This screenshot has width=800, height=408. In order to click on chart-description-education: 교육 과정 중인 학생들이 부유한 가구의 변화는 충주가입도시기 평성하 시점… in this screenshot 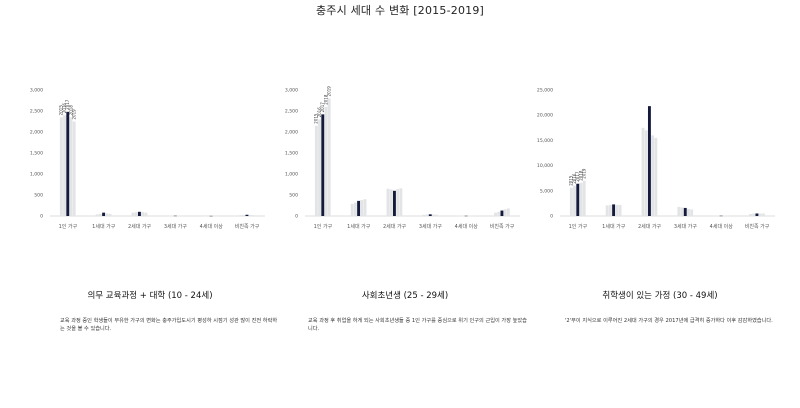, I will do `click(169, 325)`.